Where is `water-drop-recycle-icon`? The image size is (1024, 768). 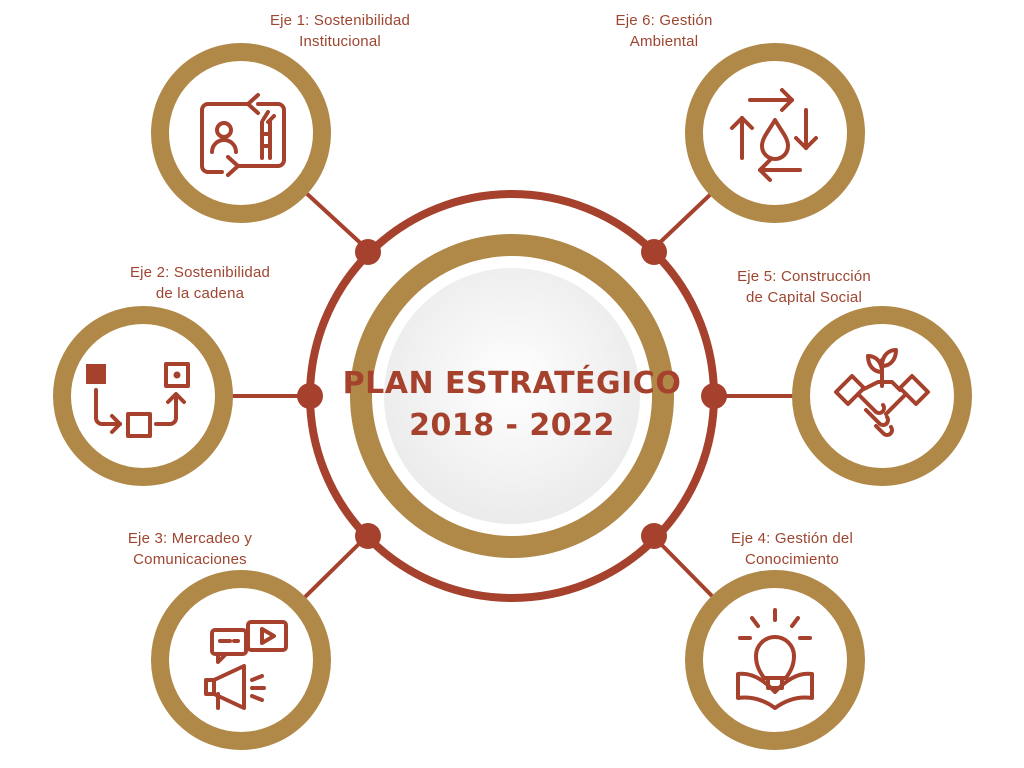 water-drop-recycle-icon is located at coordinates (774, 135).